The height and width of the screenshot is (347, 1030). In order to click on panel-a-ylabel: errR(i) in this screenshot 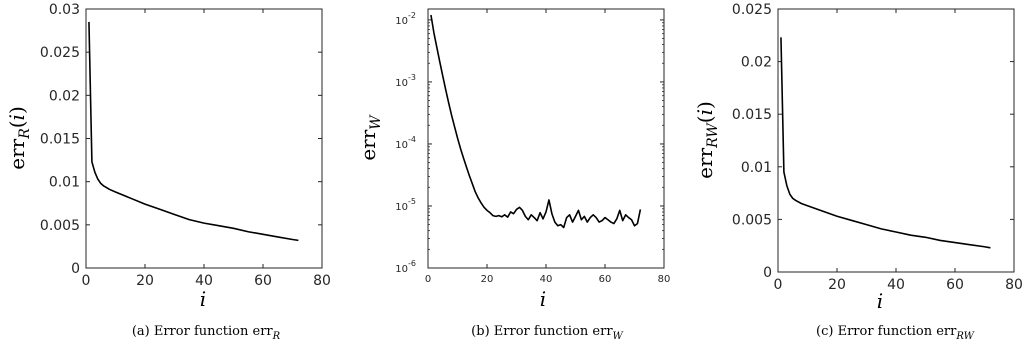, I will do `click(19, 138)`.